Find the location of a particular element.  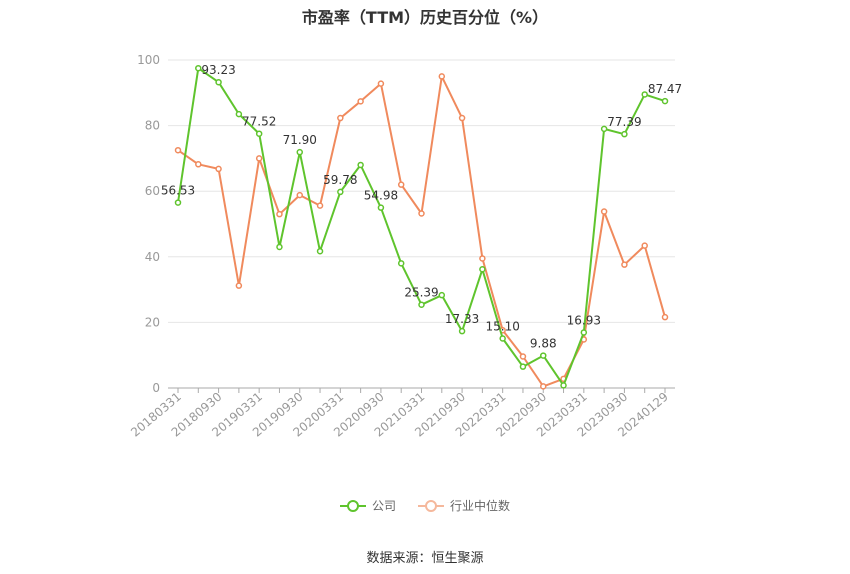

chart-title: 市盈率（TTM）历史百分位（%） is located at coordinates (425, 17).